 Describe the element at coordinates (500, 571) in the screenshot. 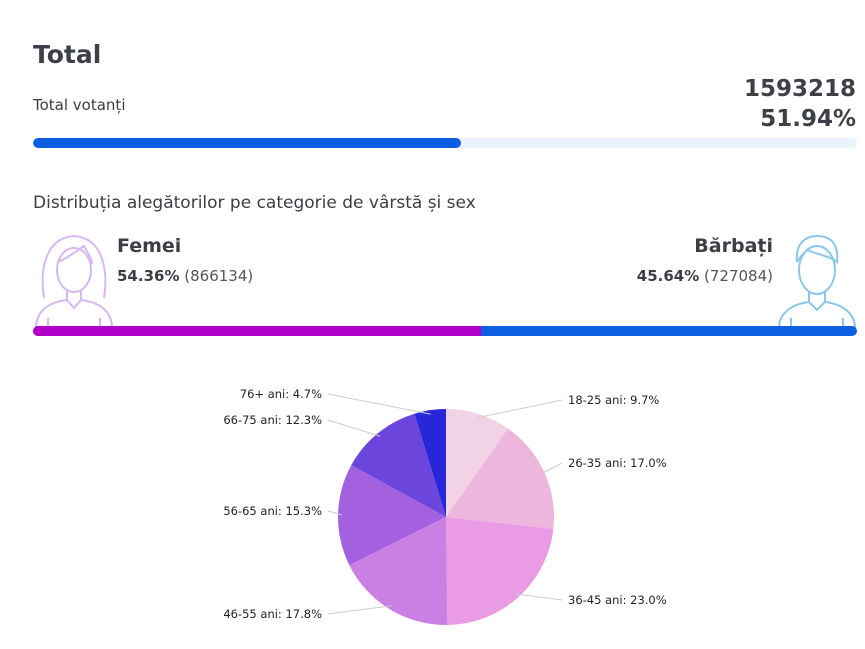

I see `pie-slice-36-45-ani` at that location.